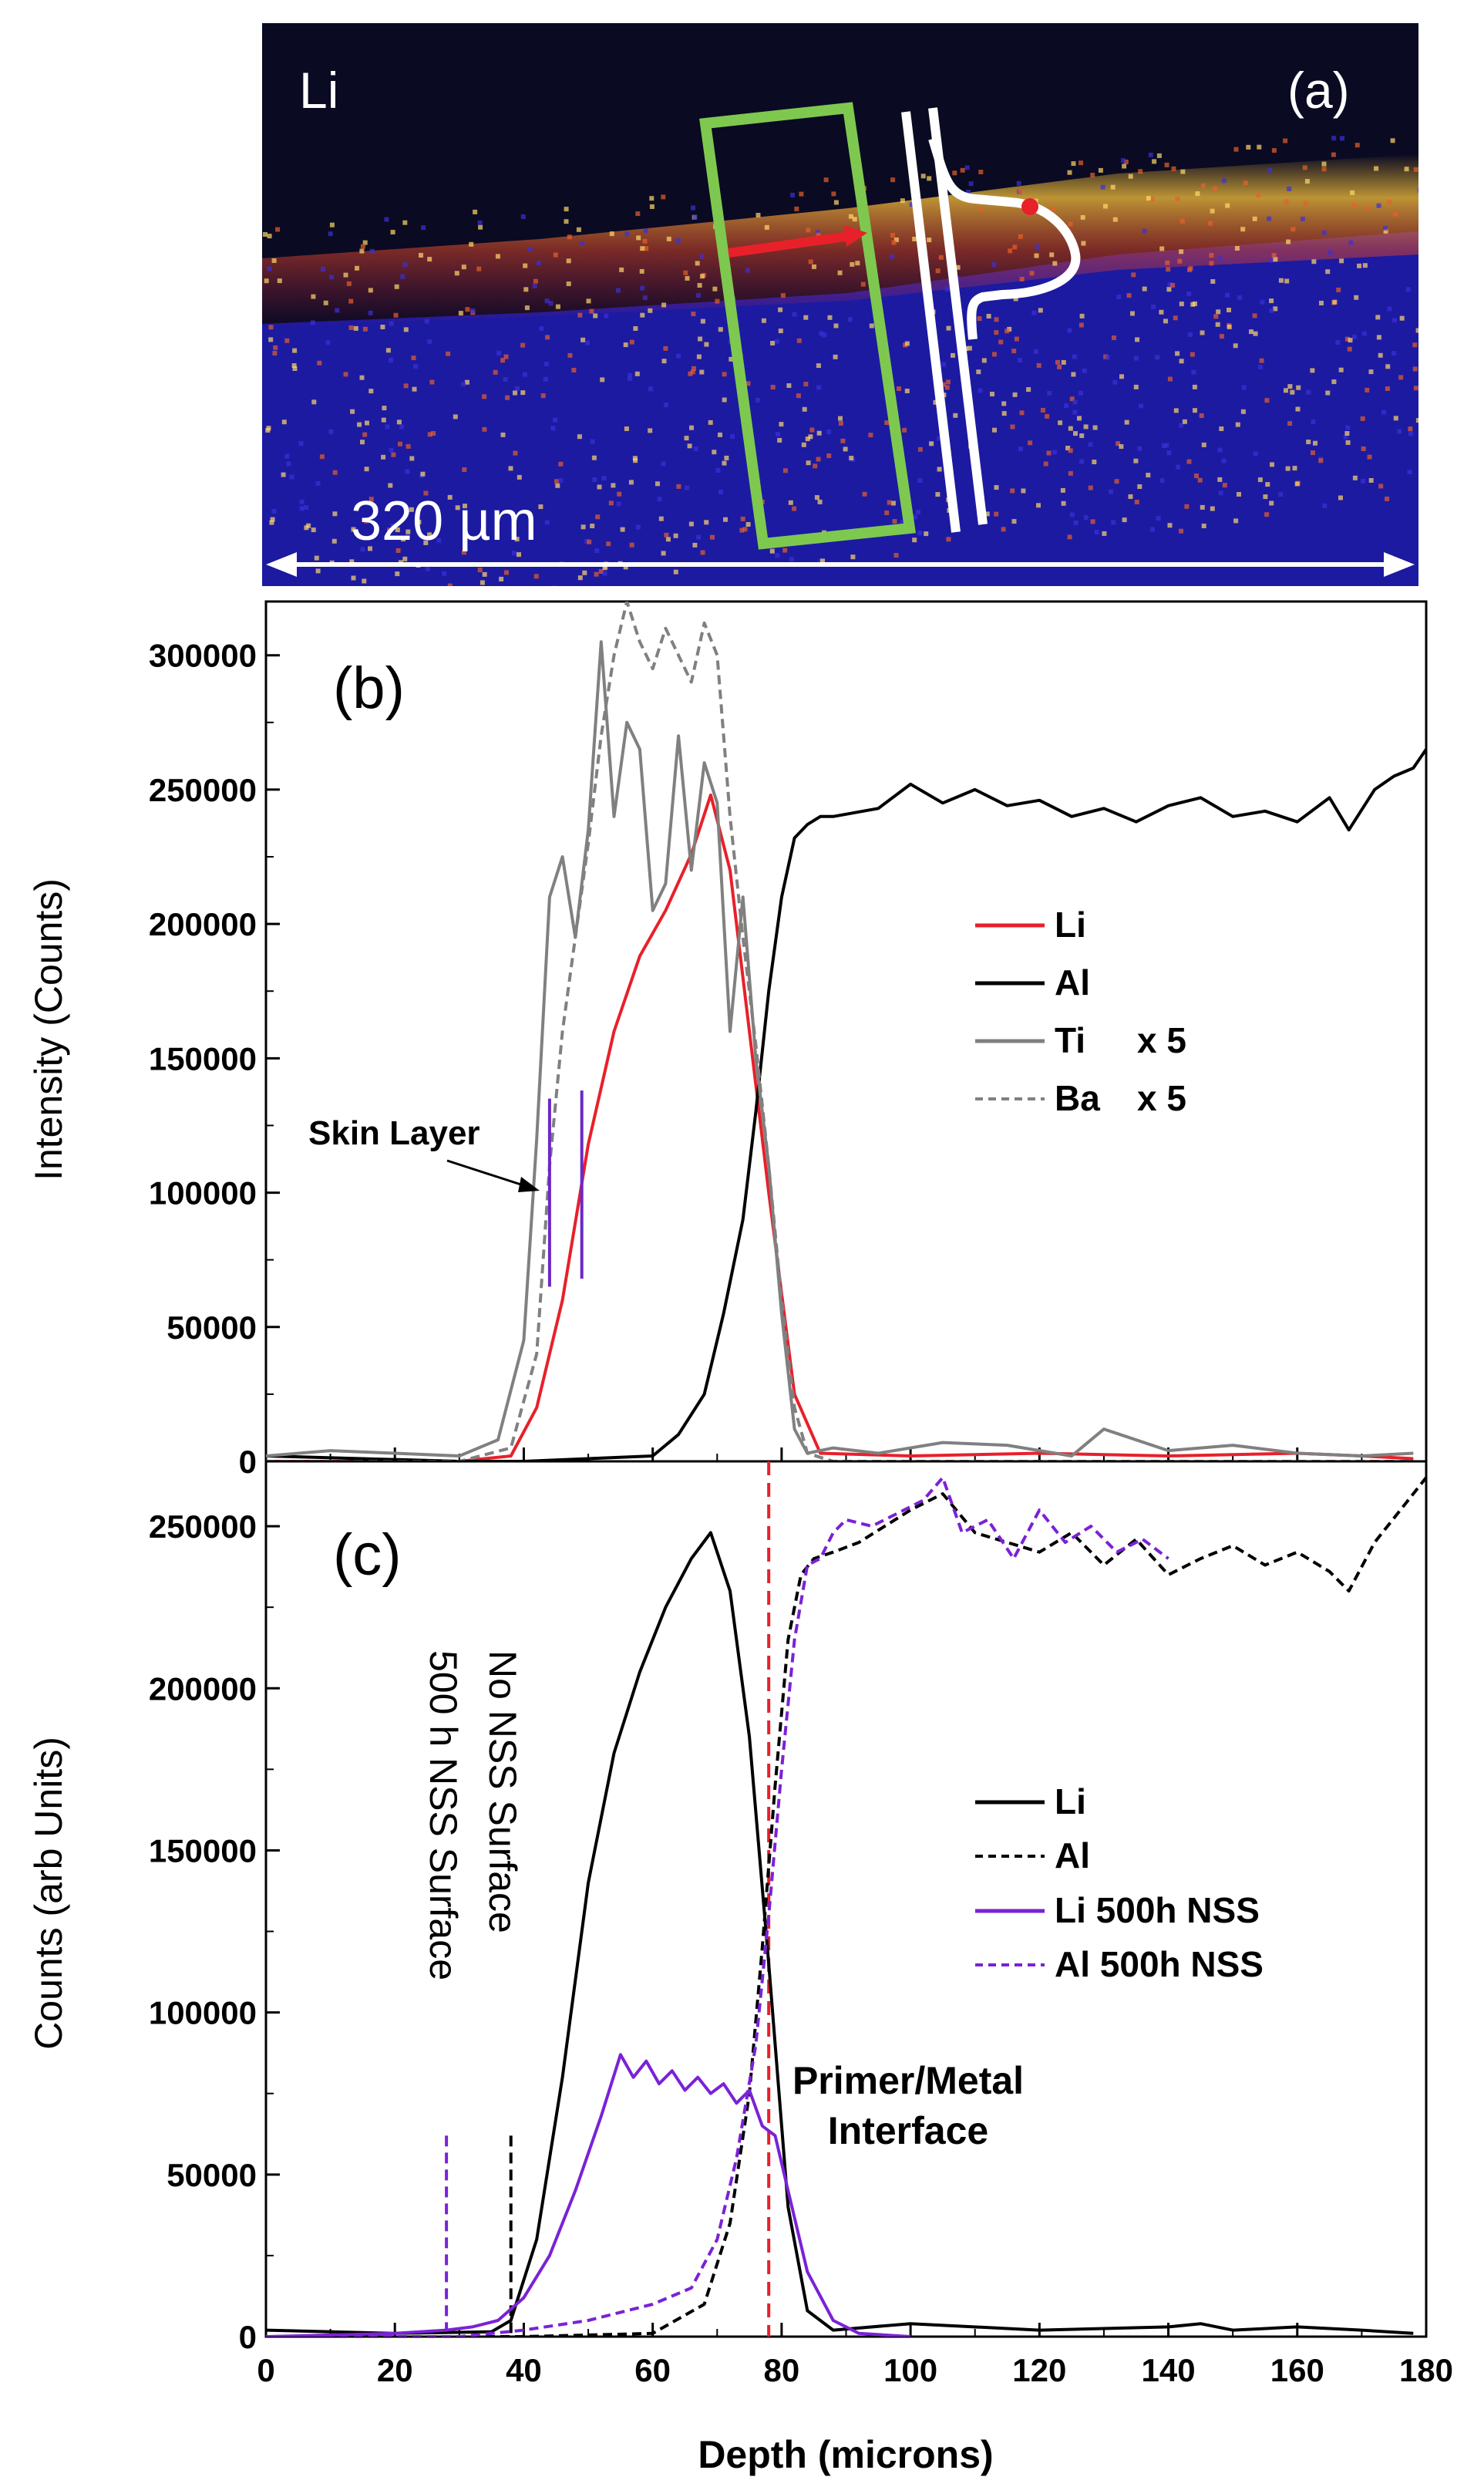 The width and height of the screenshot is (1484, 2487). I want to click on series-line-li-500h-nss, so click(588, 2195).